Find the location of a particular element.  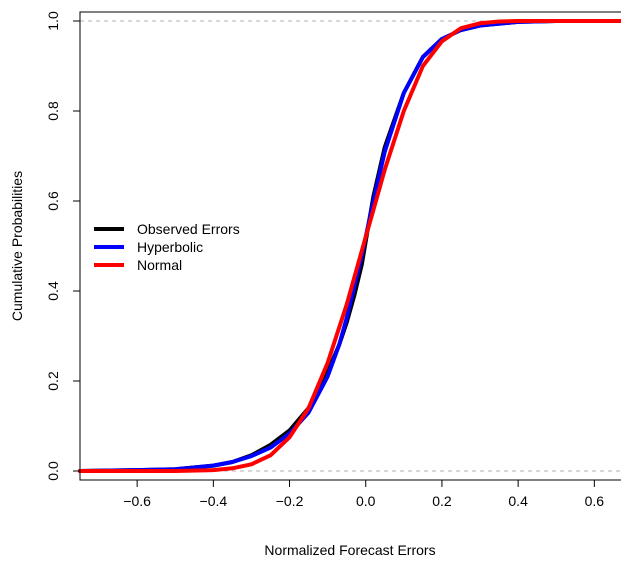

y-axis: 0.0 0.2 0.4 0.6 0.8 1.0 is located at coordinates (62, 246).